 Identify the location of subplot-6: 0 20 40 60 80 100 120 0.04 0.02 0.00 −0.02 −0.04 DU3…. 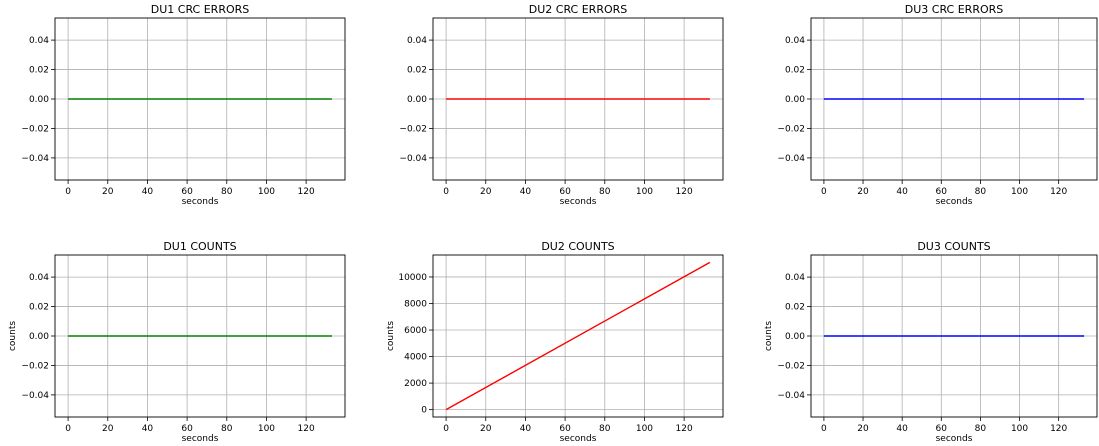
(931, 342).